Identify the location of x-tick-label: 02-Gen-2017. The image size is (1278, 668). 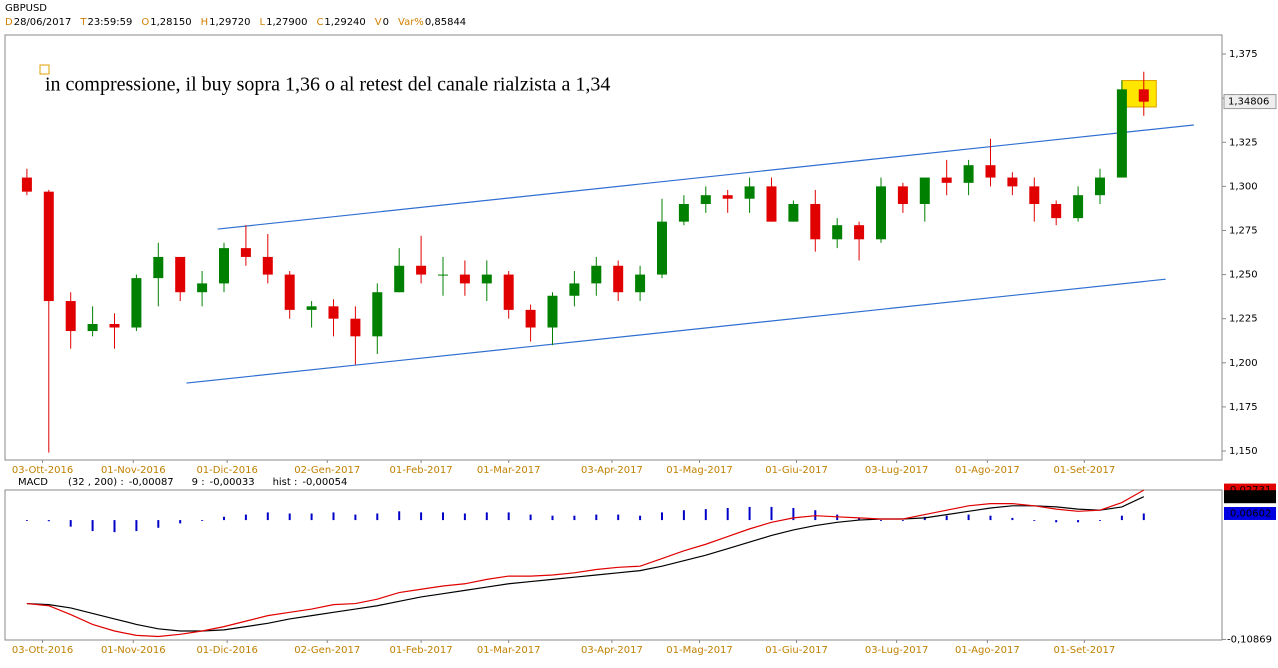
(327, 650).